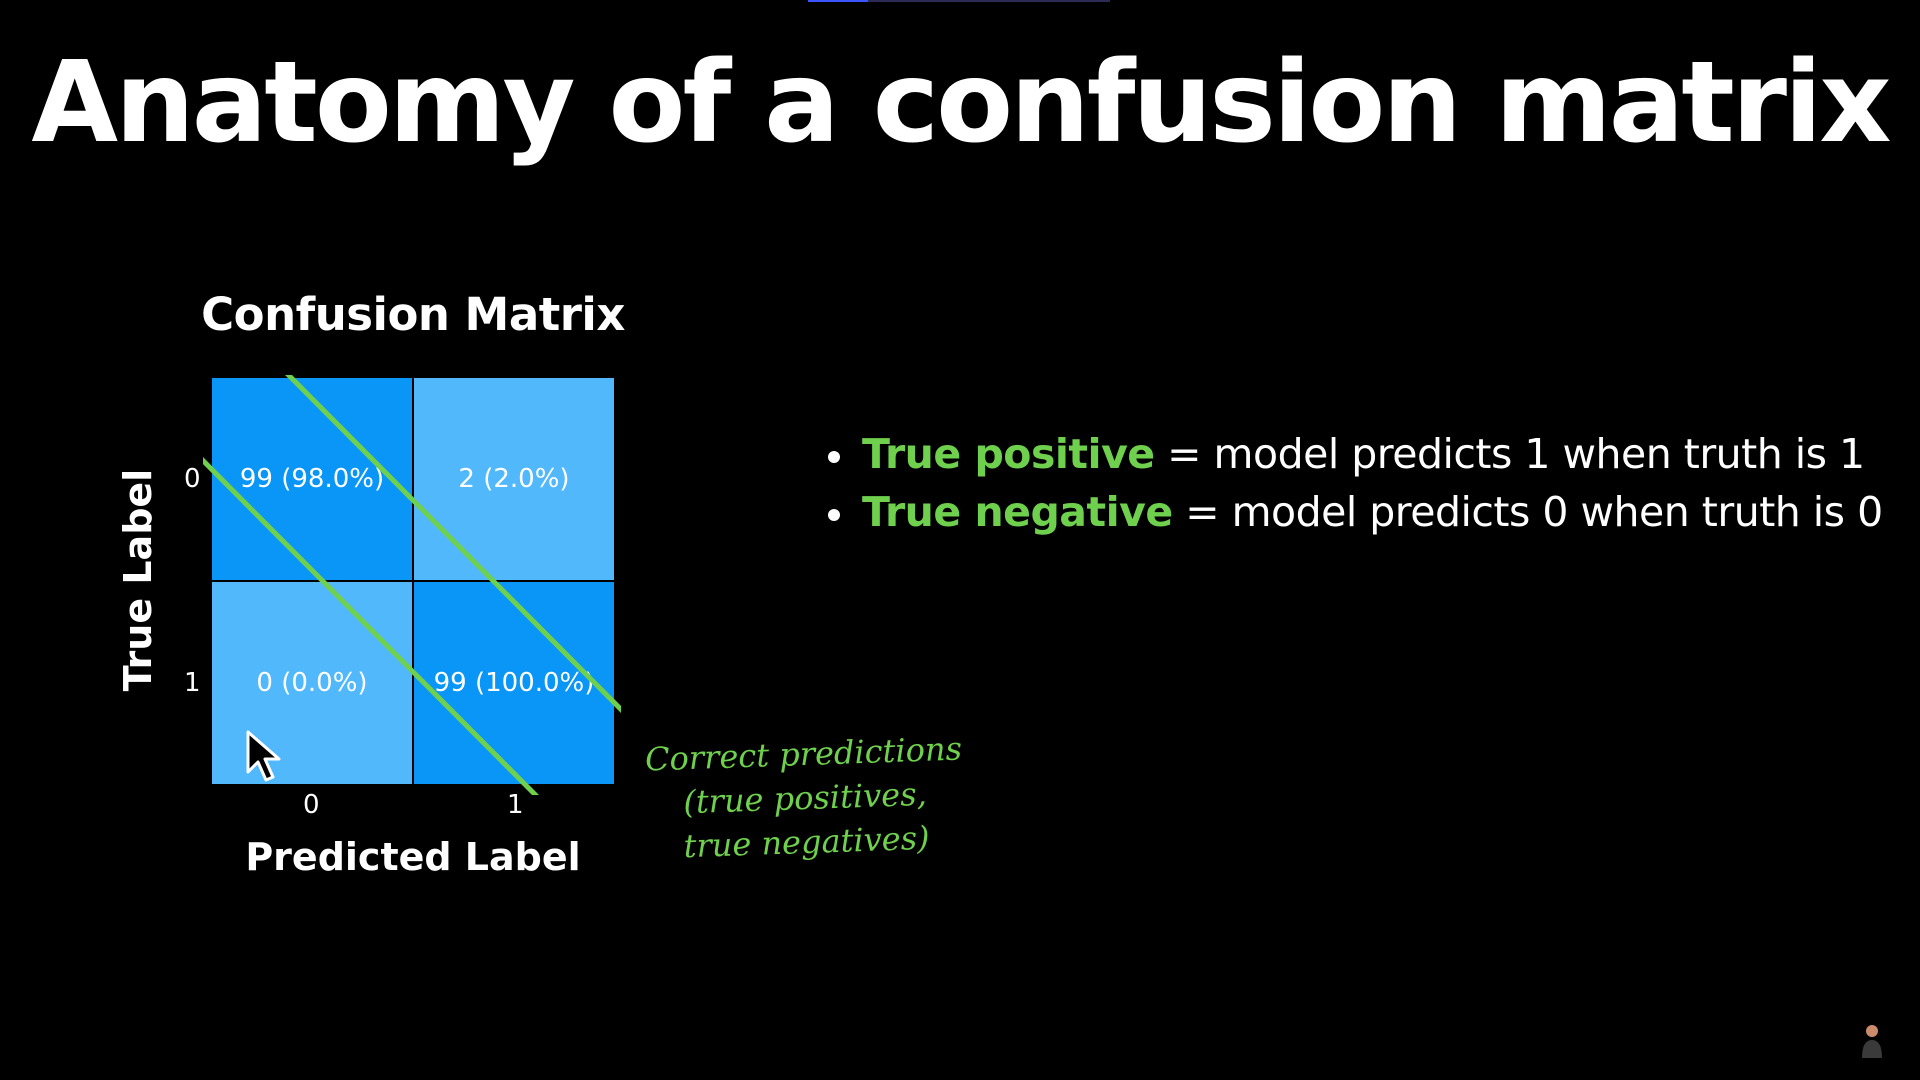 The height and width of the screenshot is (1080, 1920). I want to click on progress-fill, so click(838, 1).